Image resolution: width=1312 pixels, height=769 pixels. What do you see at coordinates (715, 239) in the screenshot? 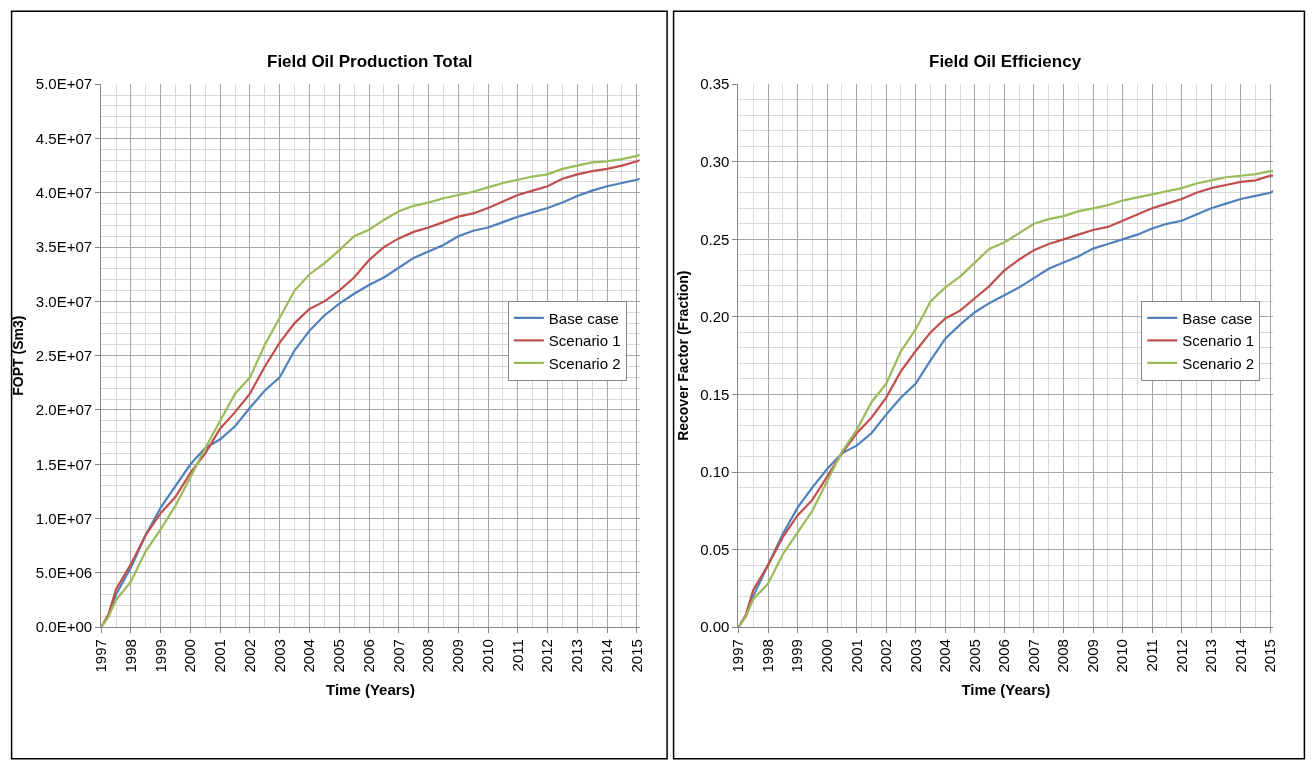
I see `y-tick-label: 0.25` at bounding box center [715, 239].